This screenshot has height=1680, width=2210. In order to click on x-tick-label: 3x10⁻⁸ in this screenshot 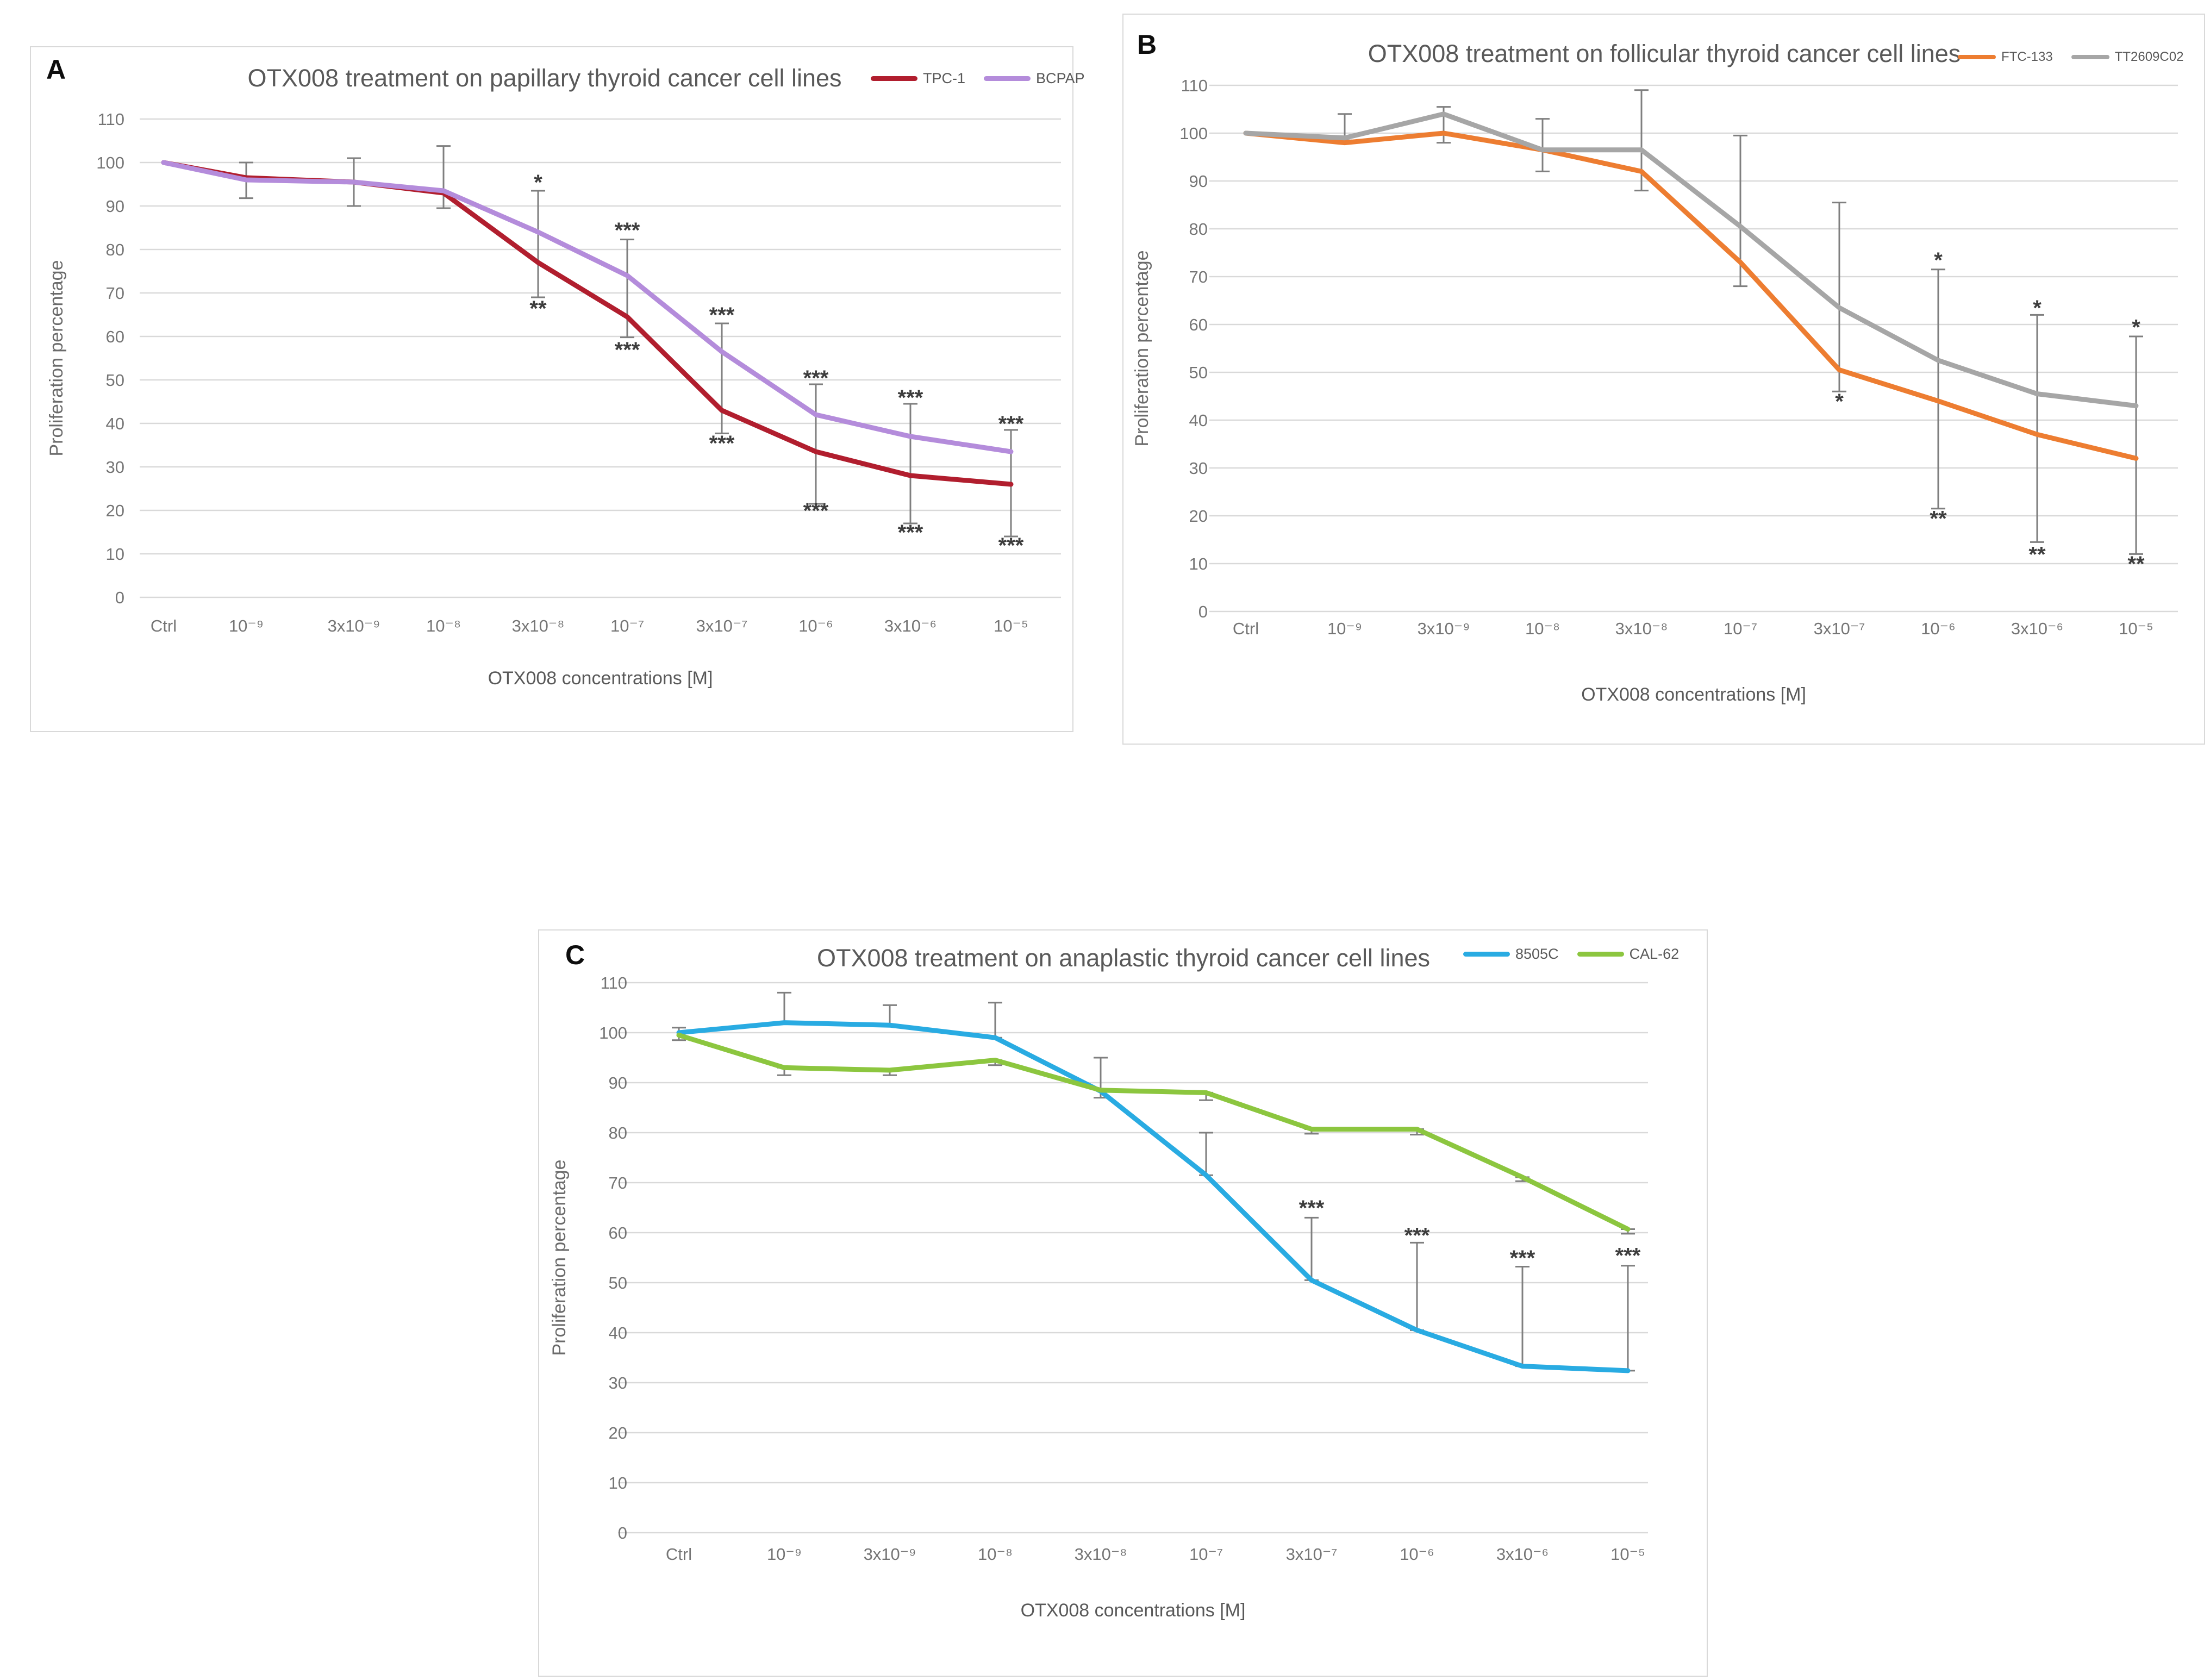, I will do `click(1641, 628)`.